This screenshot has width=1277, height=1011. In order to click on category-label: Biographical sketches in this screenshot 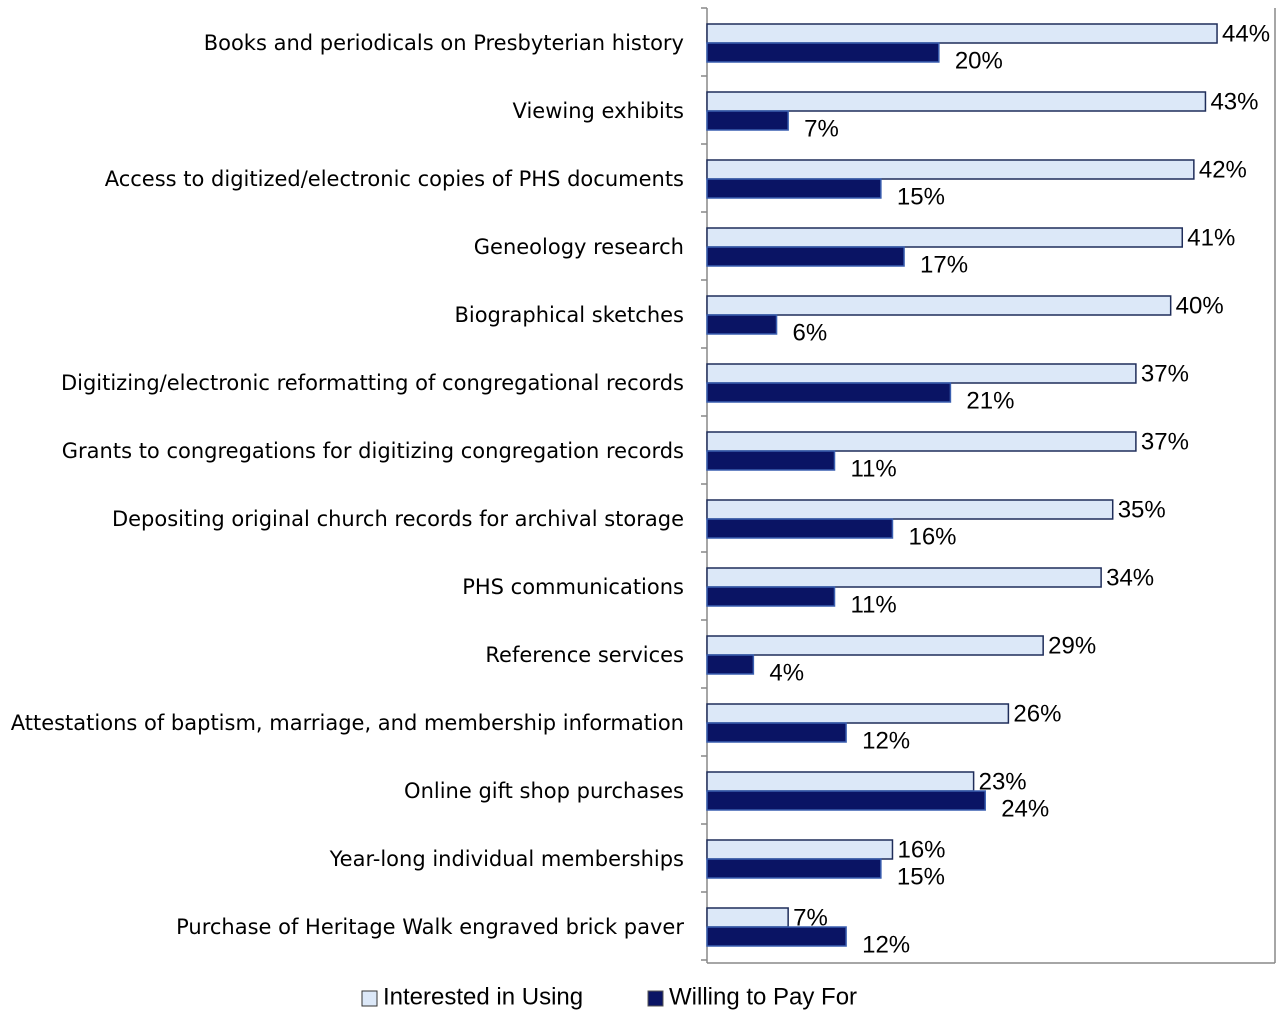, I will do `click(569, 315)`.